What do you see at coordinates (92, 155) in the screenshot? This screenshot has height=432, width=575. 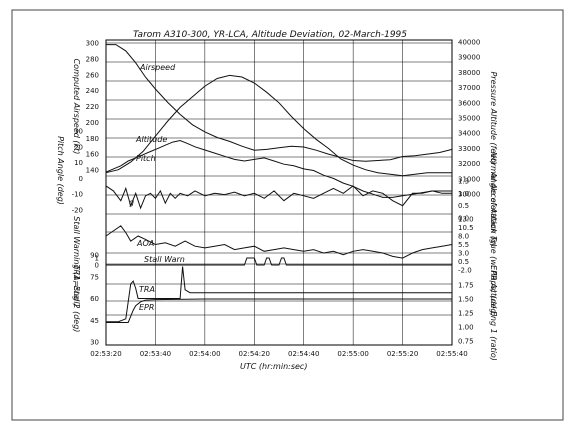 I see `left-tick-label: 160` at bounding box center [92, 155].